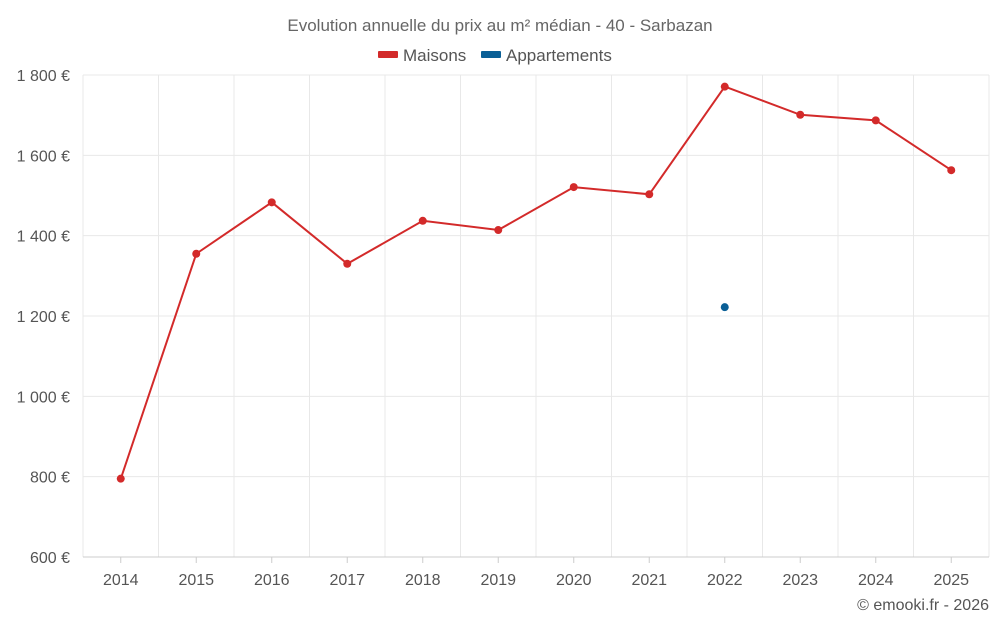  I want to click on y-tick-label: 1 200 €, so click(43, 317).